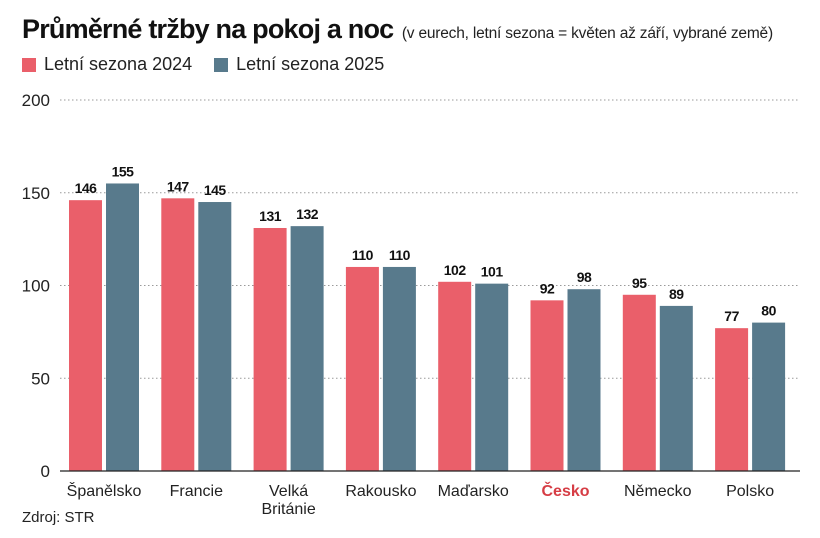  I want to click on x-tick-label-line: Británie, so click(288, 509).